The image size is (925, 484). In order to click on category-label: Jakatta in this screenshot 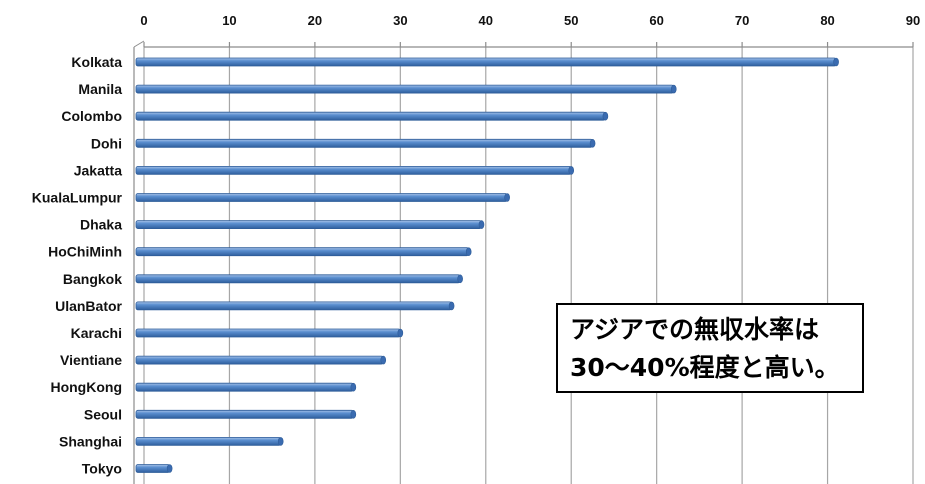, I will do `click(98, 170)`.